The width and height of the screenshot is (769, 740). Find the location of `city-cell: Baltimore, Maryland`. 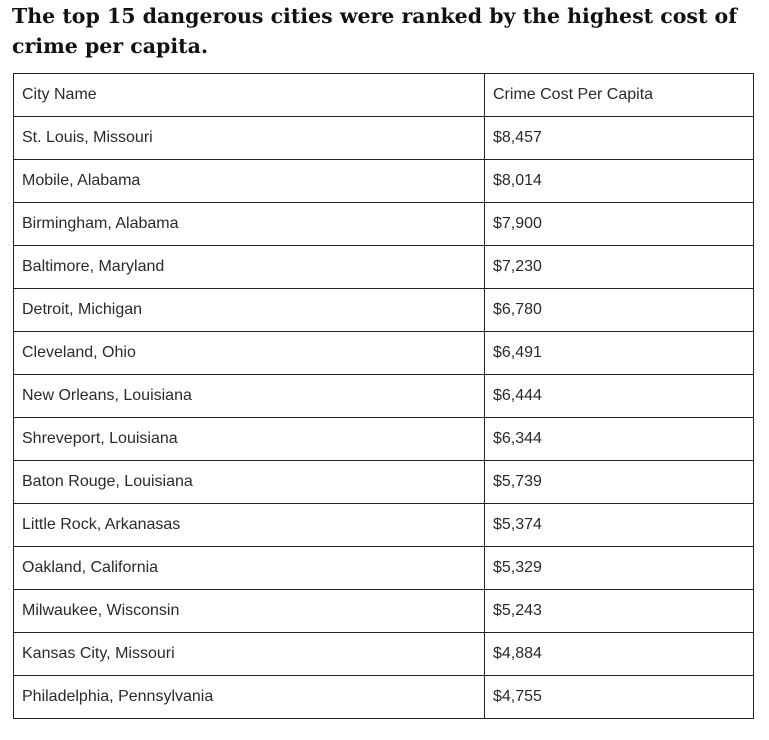

city-cell: Baltimore, Maryland is located at coordinates (249, 267).